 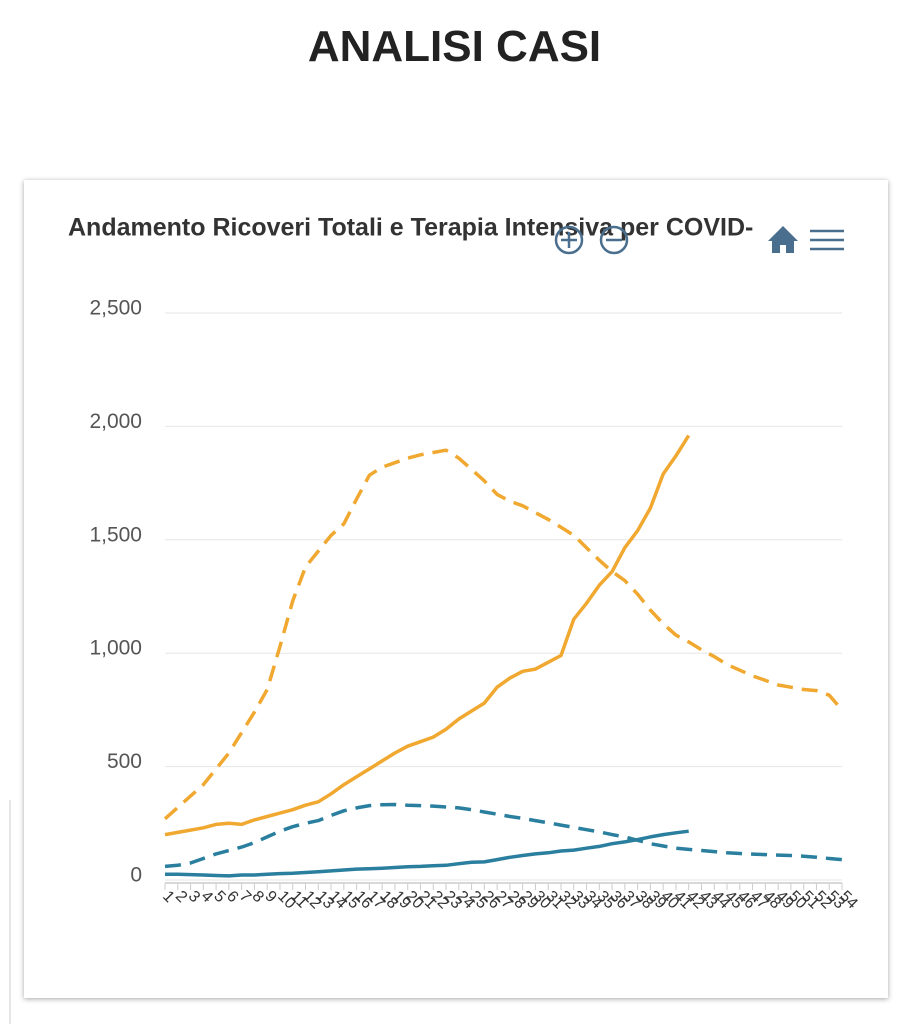 What do you see at coordinates (827, 240) in the screenshot?
I see `menu-button` at bounding box center [827, 240].